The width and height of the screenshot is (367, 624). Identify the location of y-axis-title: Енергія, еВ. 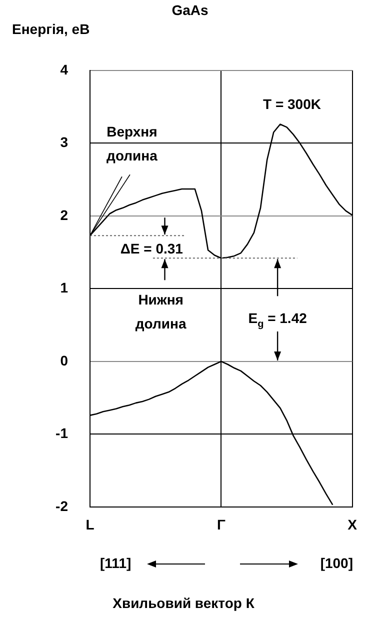
(51, 29).